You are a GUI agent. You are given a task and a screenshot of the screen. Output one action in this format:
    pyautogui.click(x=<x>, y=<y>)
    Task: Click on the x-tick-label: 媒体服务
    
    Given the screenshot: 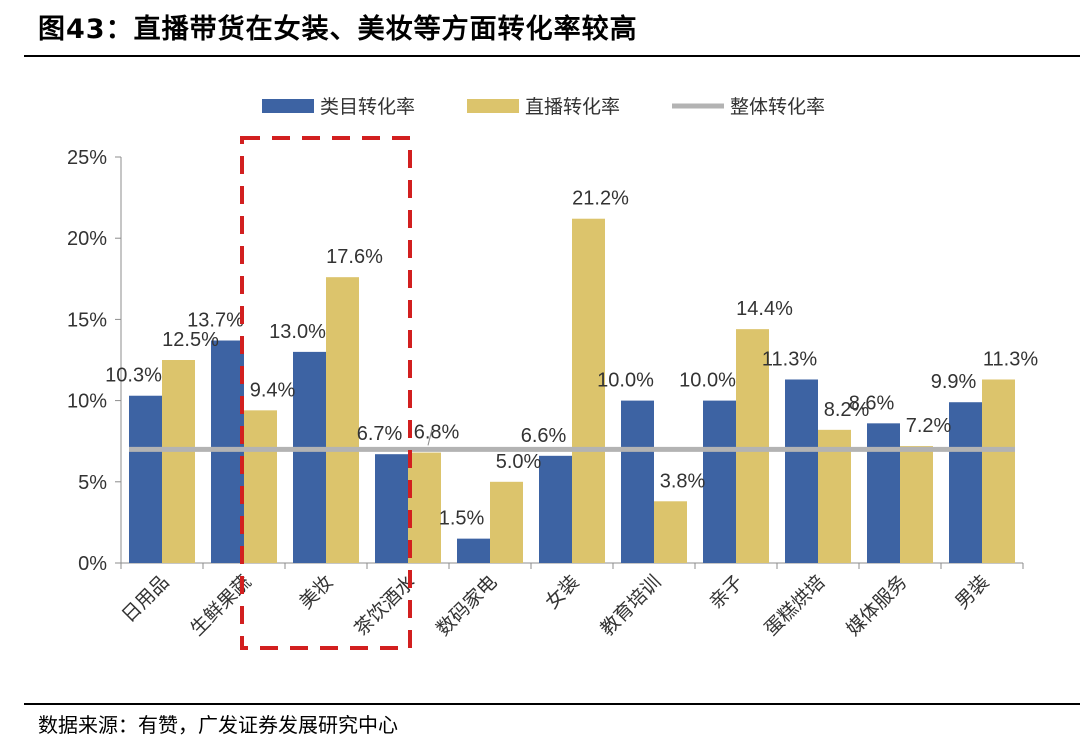 What is the action you would take?
    pyautogui.click(x=876, y=605)
    